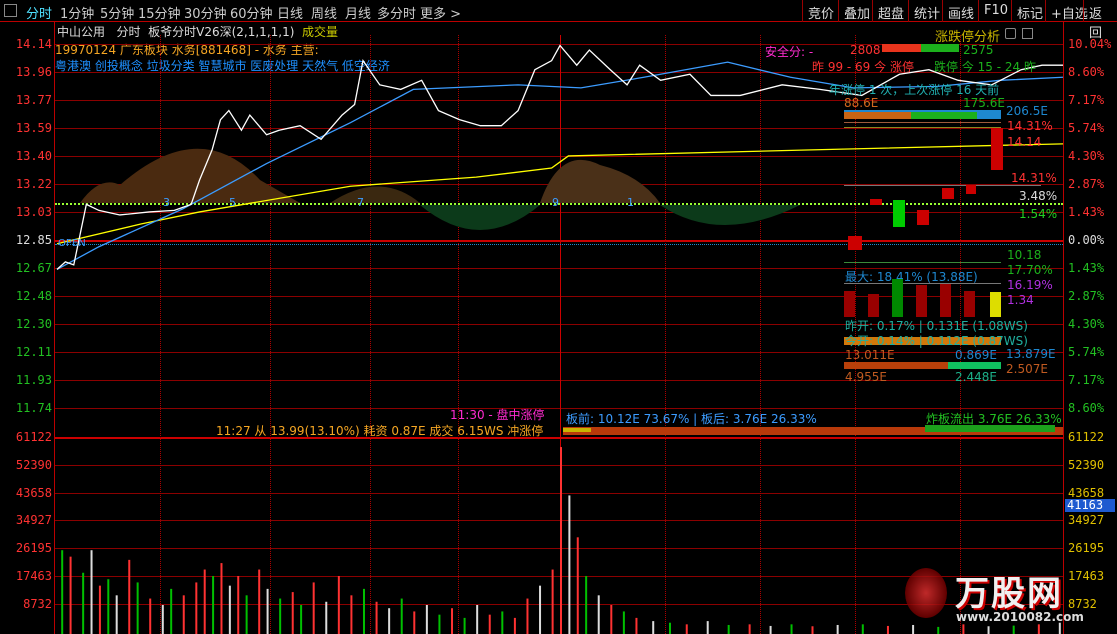 Image resolution: width=1117 pixels, height=634 pixels. I want to click on volume-tick: 34927, so click(33, 520).